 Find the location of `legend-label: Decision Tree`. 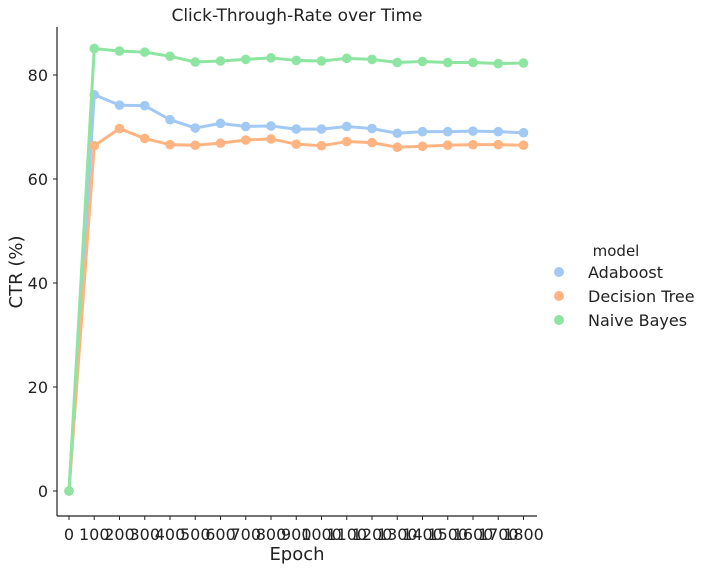

legend-label: Decision Tree is located at coordinates (641, 296).